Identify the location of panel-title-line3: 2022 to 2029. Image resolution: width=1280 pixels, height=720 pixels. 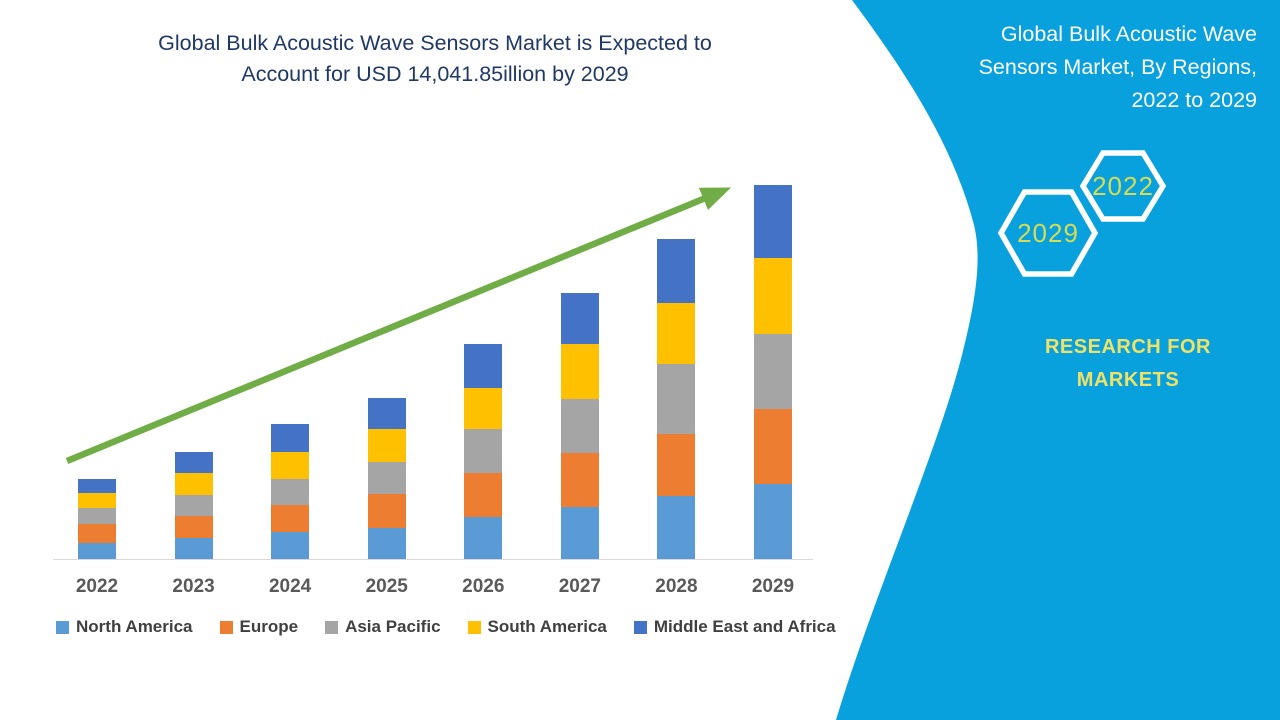
(1194, 100).